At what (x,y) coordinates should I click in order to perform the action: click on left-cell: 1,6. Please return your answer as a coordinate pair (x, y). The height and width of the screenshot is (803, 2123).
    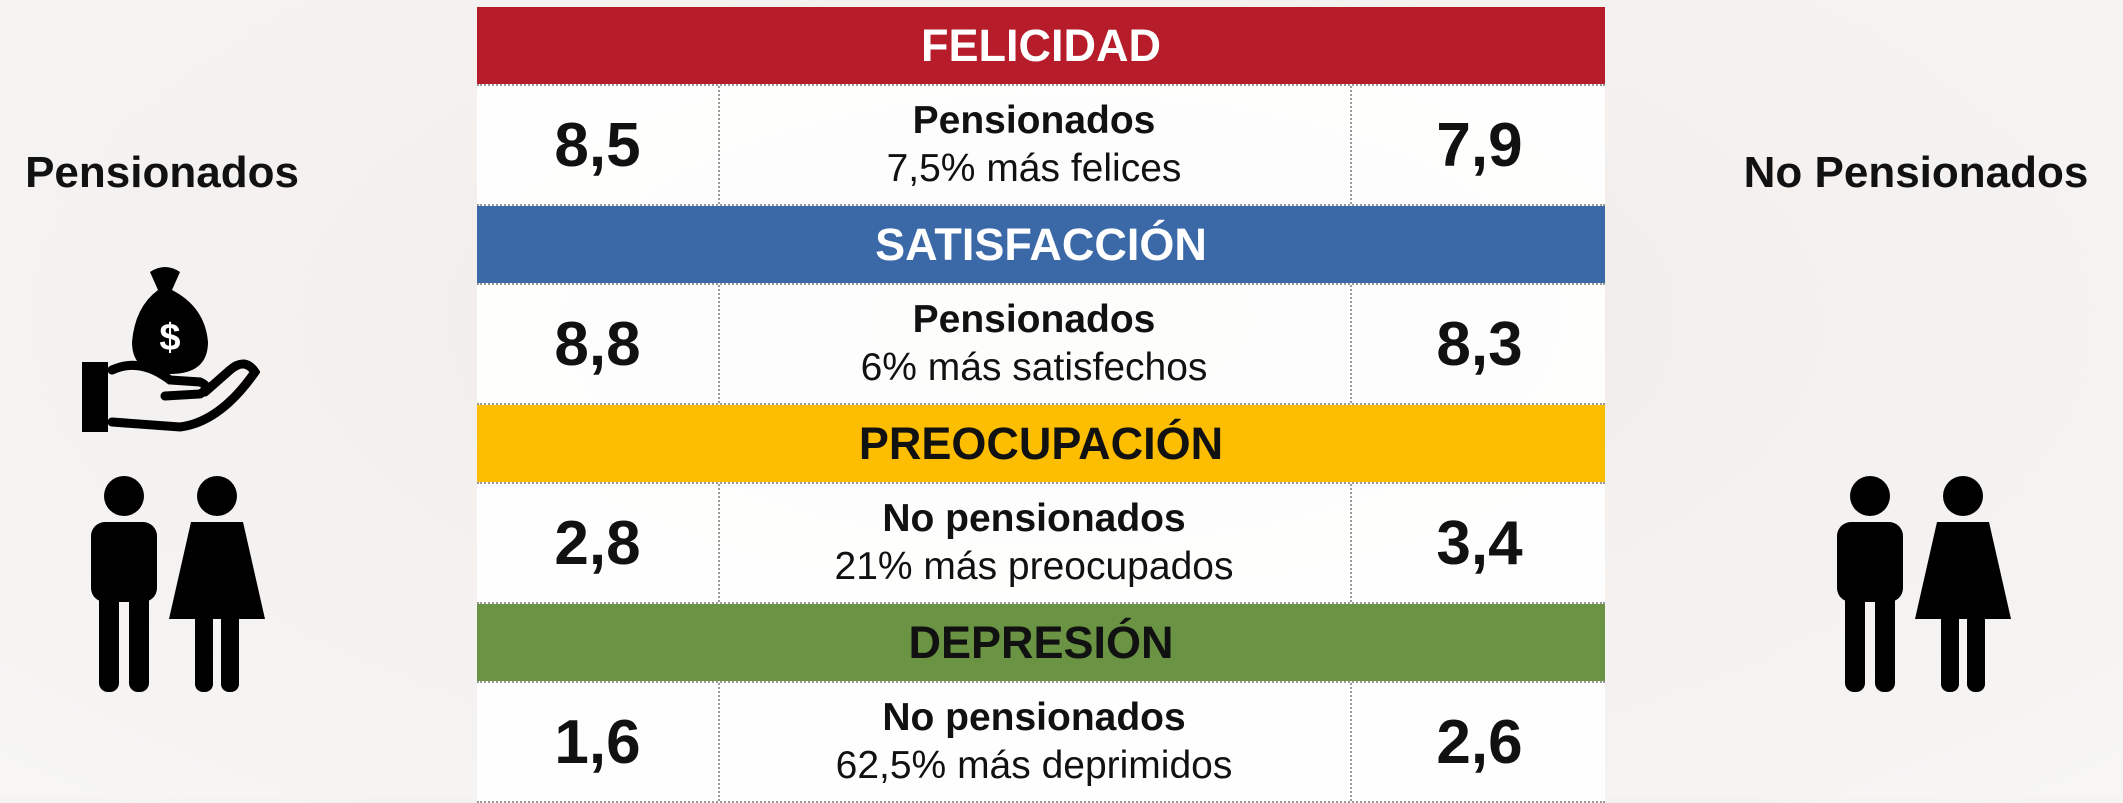
    Looking at the image, I should click on (598, 742).